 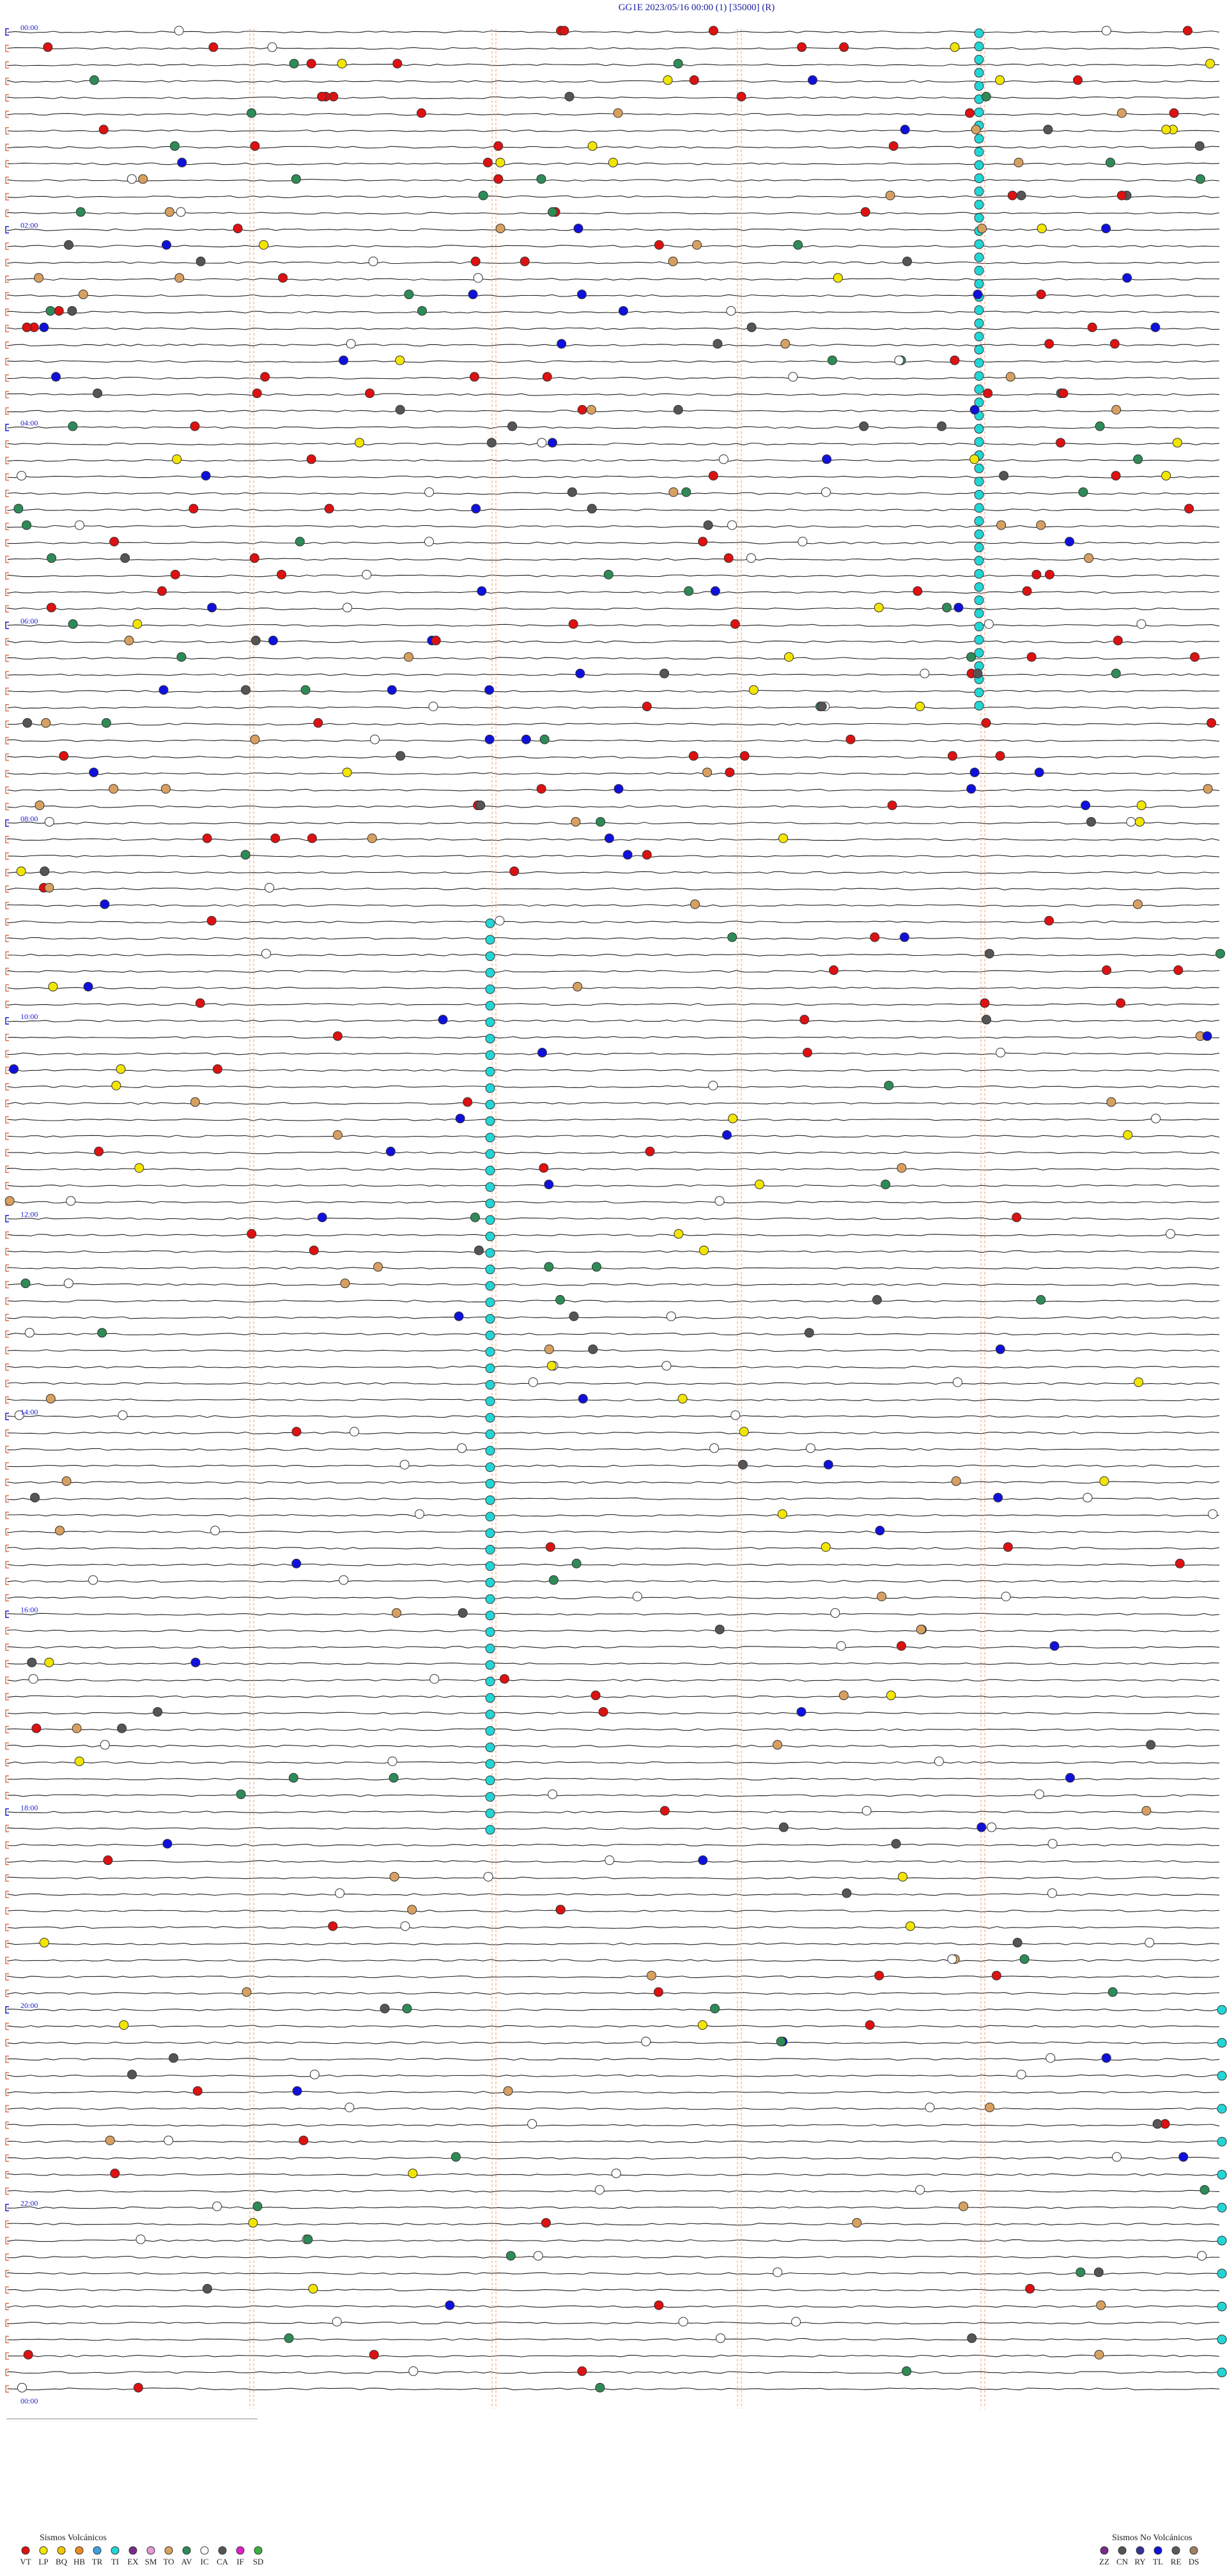 I want to click on hour-label: 22:00, so click(x=29, y=2202).